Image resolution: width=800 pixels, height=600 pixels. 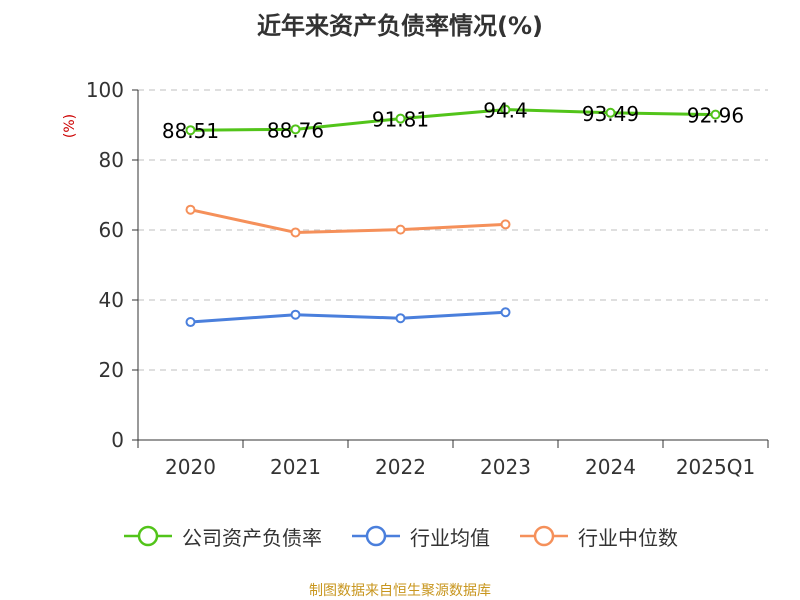 What do you see at coordinates (400, 26) in the screenshot?
I see `chart-title: 近年来资产负债率情况(%)` at bounding box center [400, 26].